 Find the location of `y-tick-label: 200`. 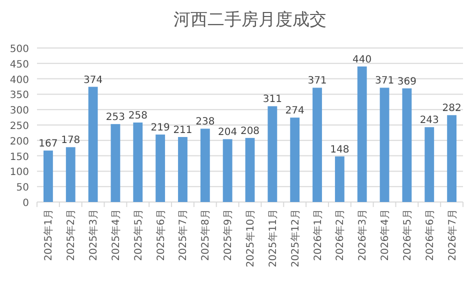

y-tick-label: 200 is located at coordinates (19, 142).